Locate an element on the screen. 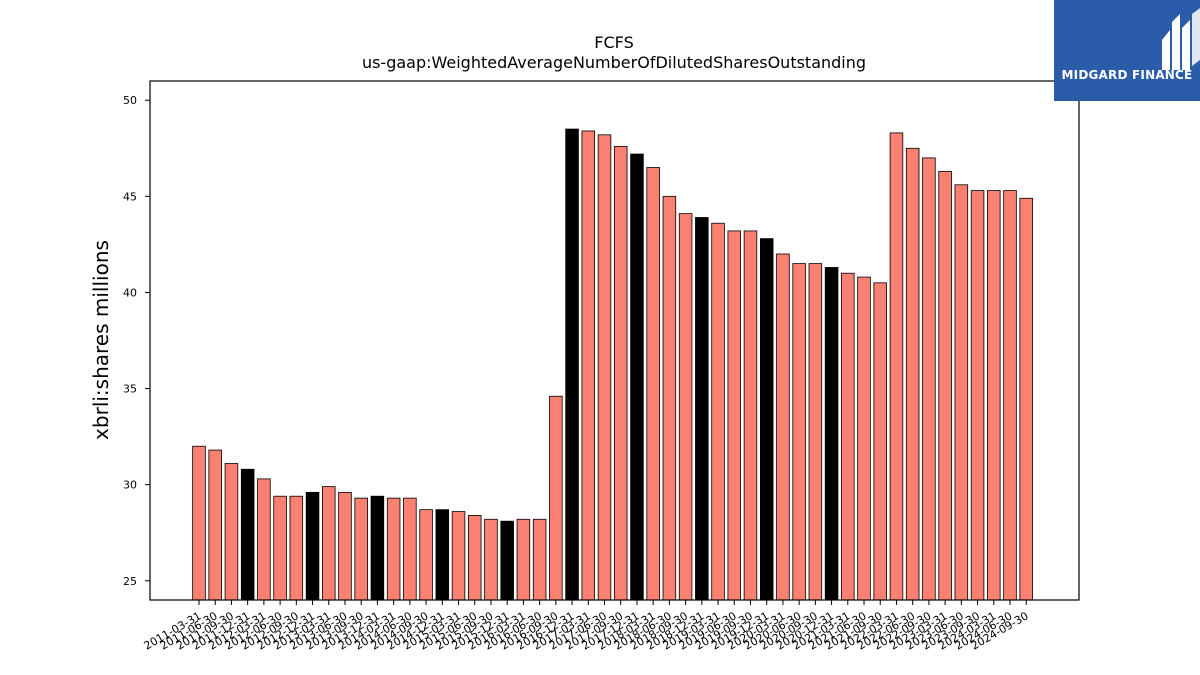 Image resolution: width=1200 pixels, height=675 pixels. y-axis-label: xbrli:shares millions is located at coordinates (101, 340).